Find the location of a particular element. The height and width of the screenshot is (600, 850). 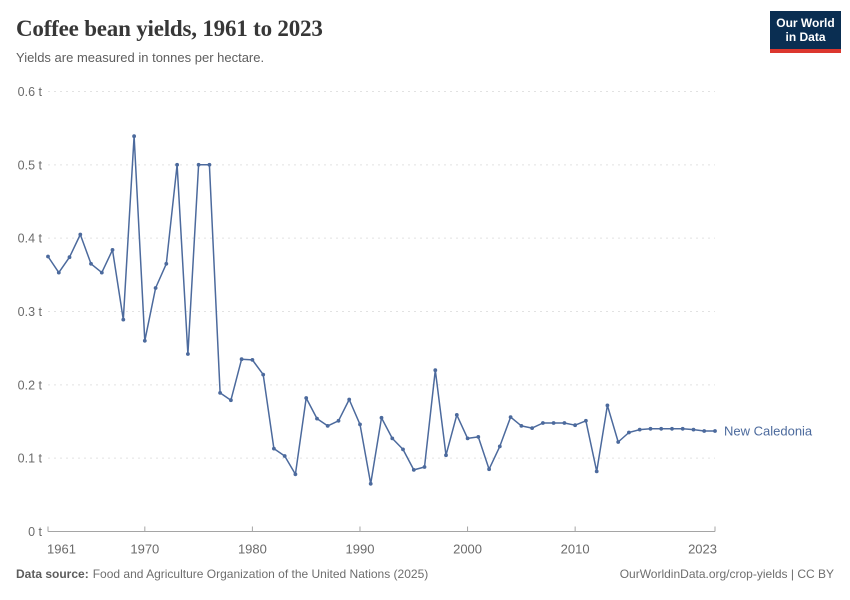

y-tick-label: 0.2 t is located at coordinates (30, 385).